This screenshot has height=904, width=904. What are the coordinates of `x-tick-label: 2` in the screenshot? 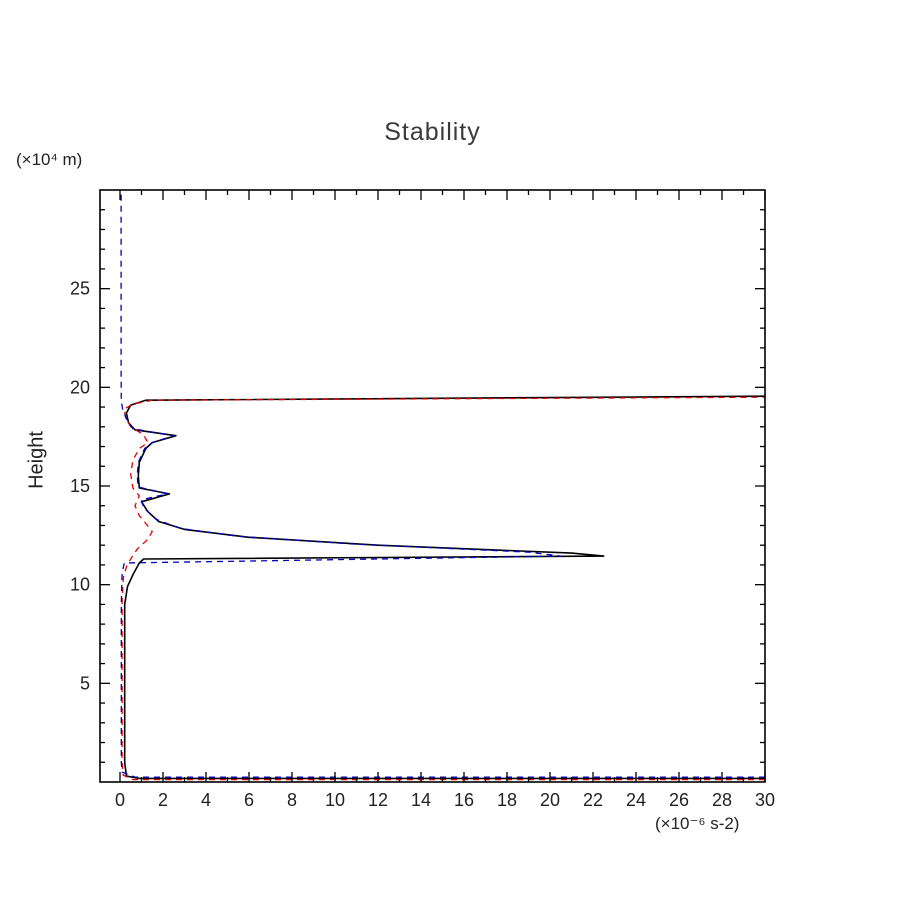 It's located at (163, 800).